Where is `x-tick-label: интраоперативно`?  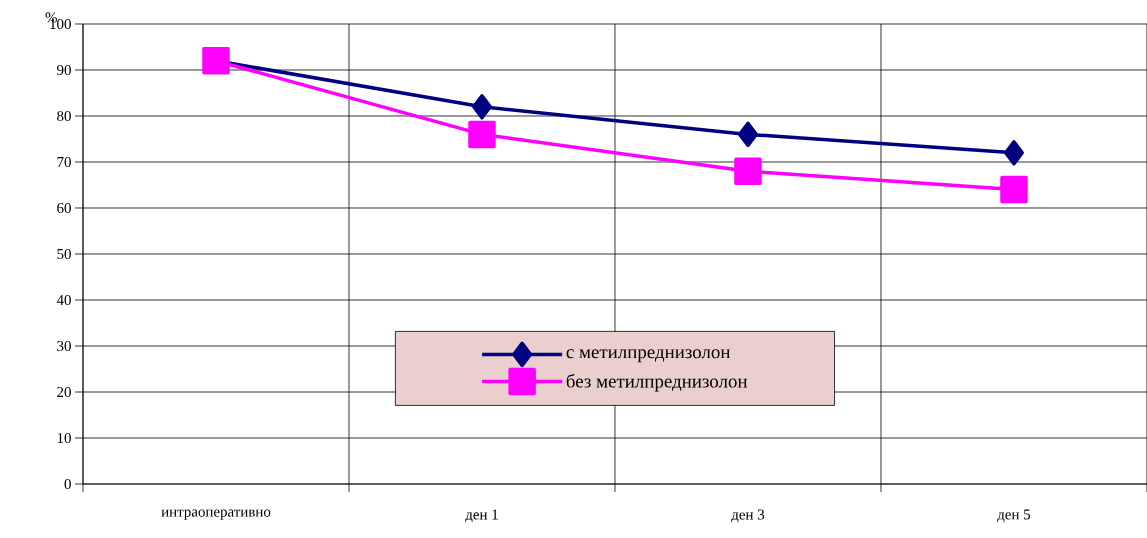
x-tick-label: интраоперативно is located at coordinates (216, 514).